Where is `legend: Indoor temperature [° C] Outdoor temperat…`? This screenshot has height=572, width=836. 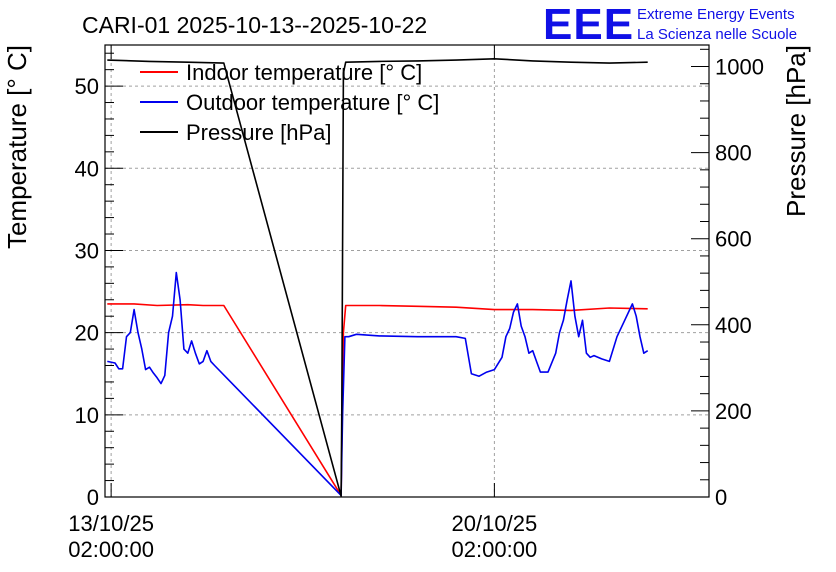
legend: Indoor temperature [° C] Outdoor temperat… is located at coordinates (289, 102).